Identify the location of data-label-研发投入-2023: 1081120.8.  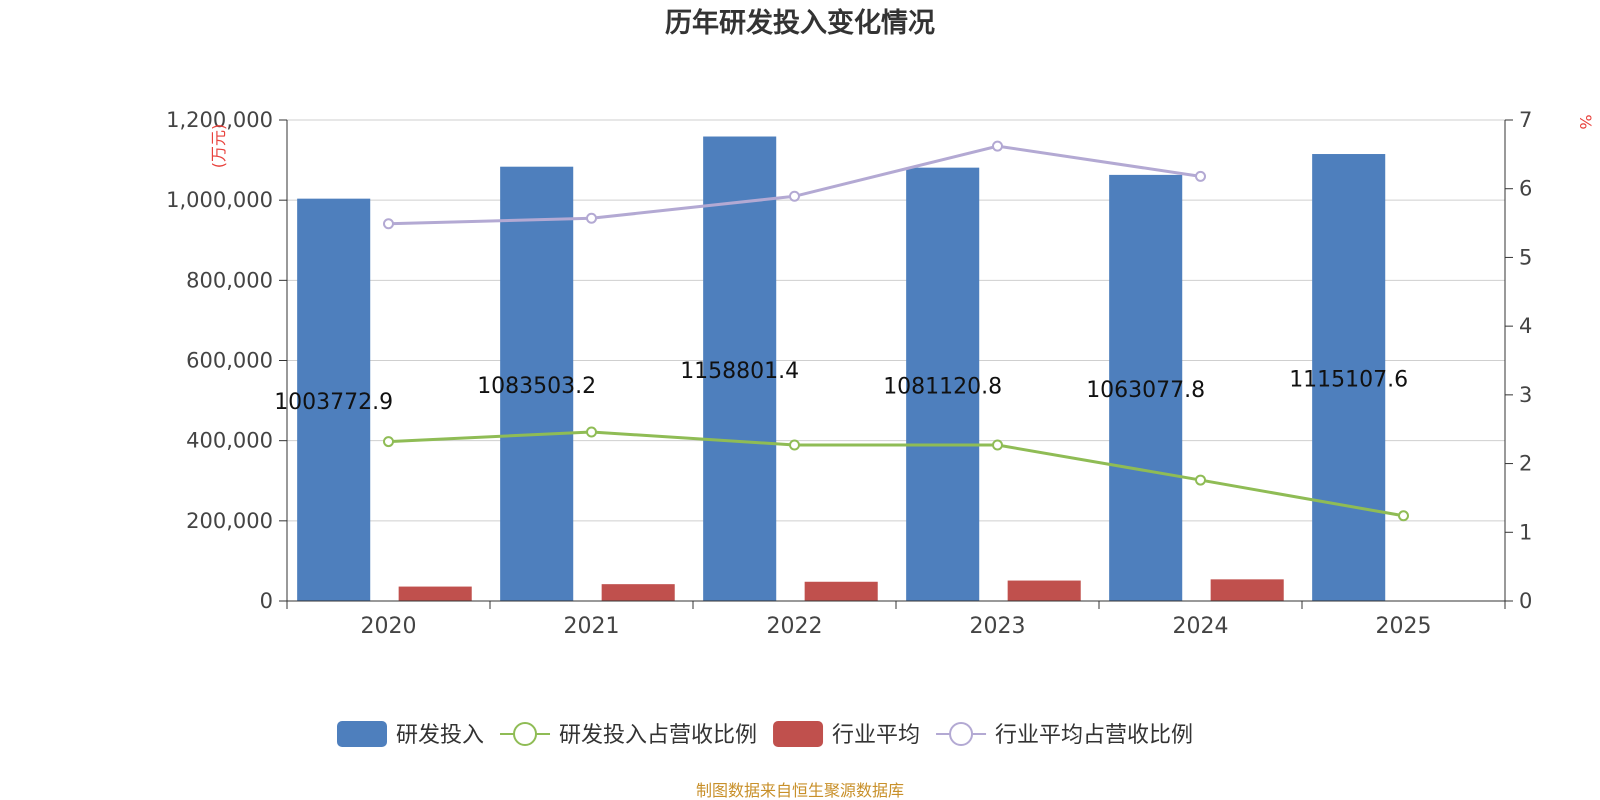
(942, 386).